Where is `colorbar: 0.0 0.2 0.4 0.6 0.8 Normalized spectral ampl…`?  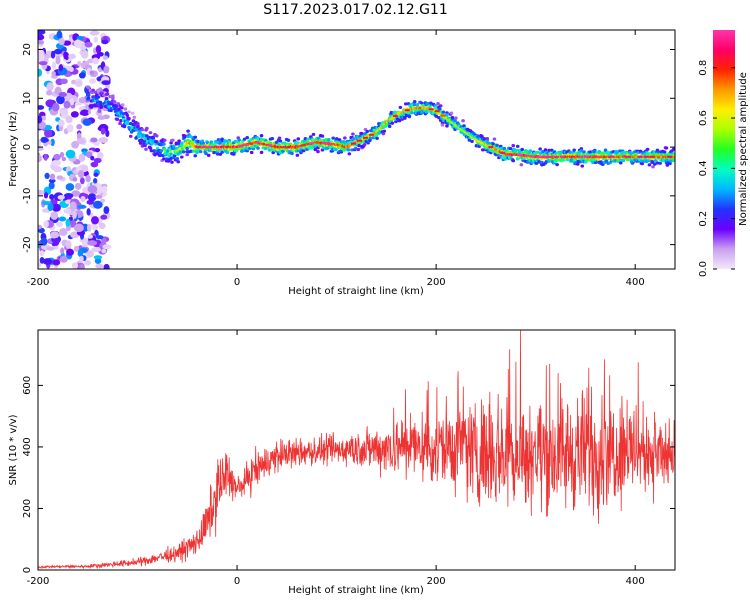 colorbar: 0.0 0.2 0.4 0.6 0.8 Normalized spectral ampl… is located at coordinates (723, 153).